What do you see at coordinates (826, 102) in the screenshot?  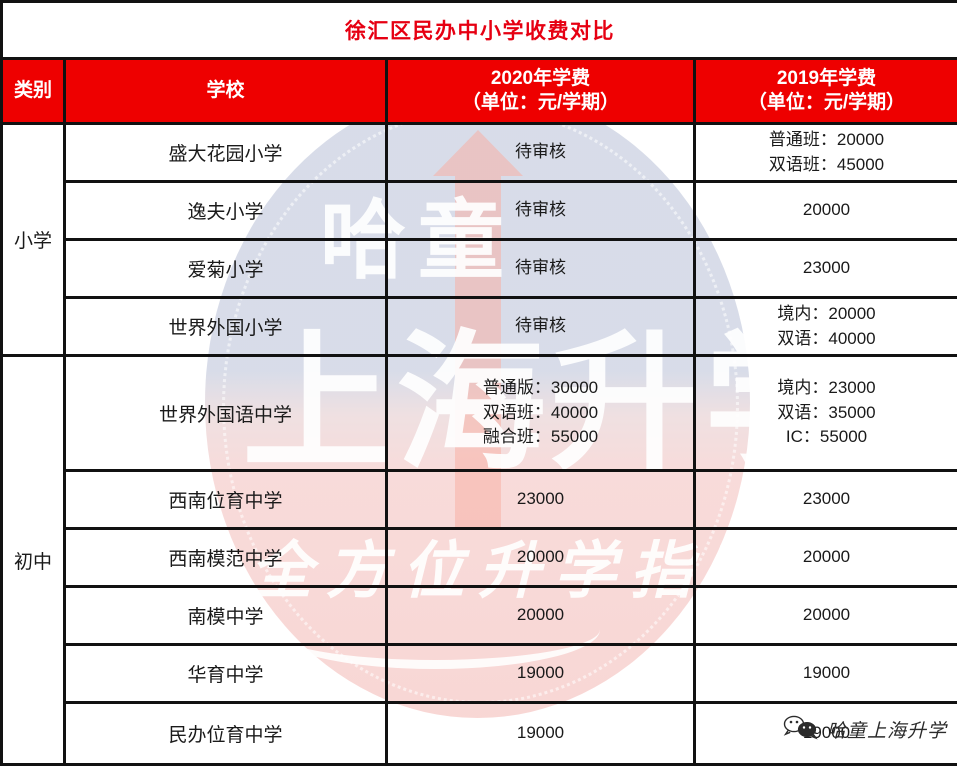 I see `column-header-fee-2019-line2: （单位：元/学期）` at bounding box center [826, 102].